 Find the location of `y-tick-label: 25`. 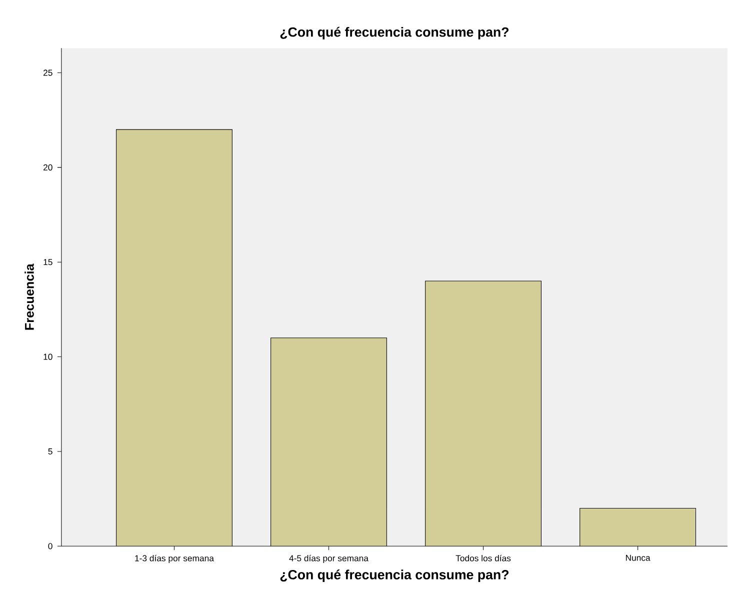

y-tick-label: 25 is located at coordinates (48, 73).